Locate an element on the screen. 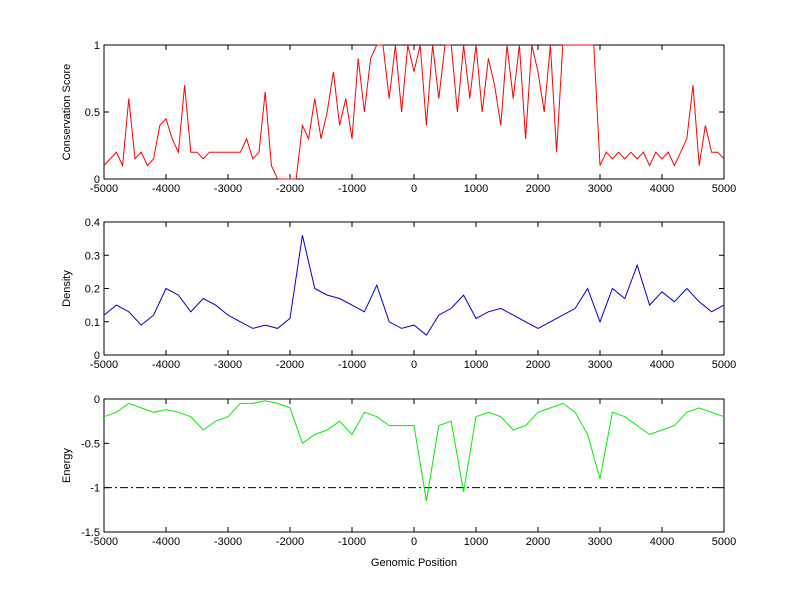 The height and width of the screenshot is (599, 800). y-tick-label: 0.1 is located at coordinates (92, 323).